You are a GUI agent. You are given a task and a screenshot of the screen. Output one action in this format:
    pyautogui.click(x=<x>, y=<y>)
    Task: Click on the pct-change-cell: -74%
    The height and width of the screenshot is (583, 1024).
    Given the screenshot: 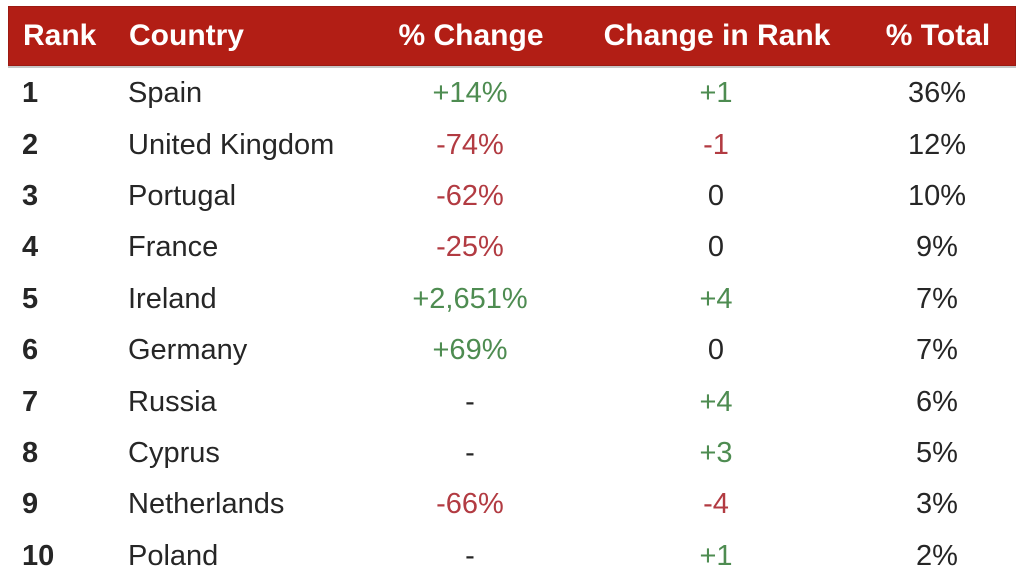 What is the action you would take?
    pyautogui.click(x=470, y=144)
    